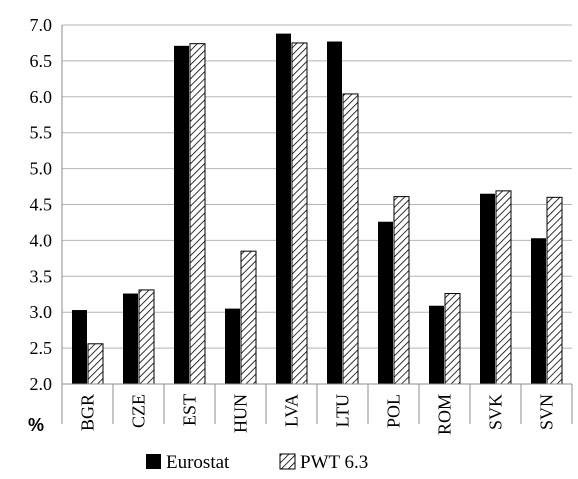 The width and height of the screenshot is (578, 479). I want to click on y-tick-label: 6.5, so click(41, 61).